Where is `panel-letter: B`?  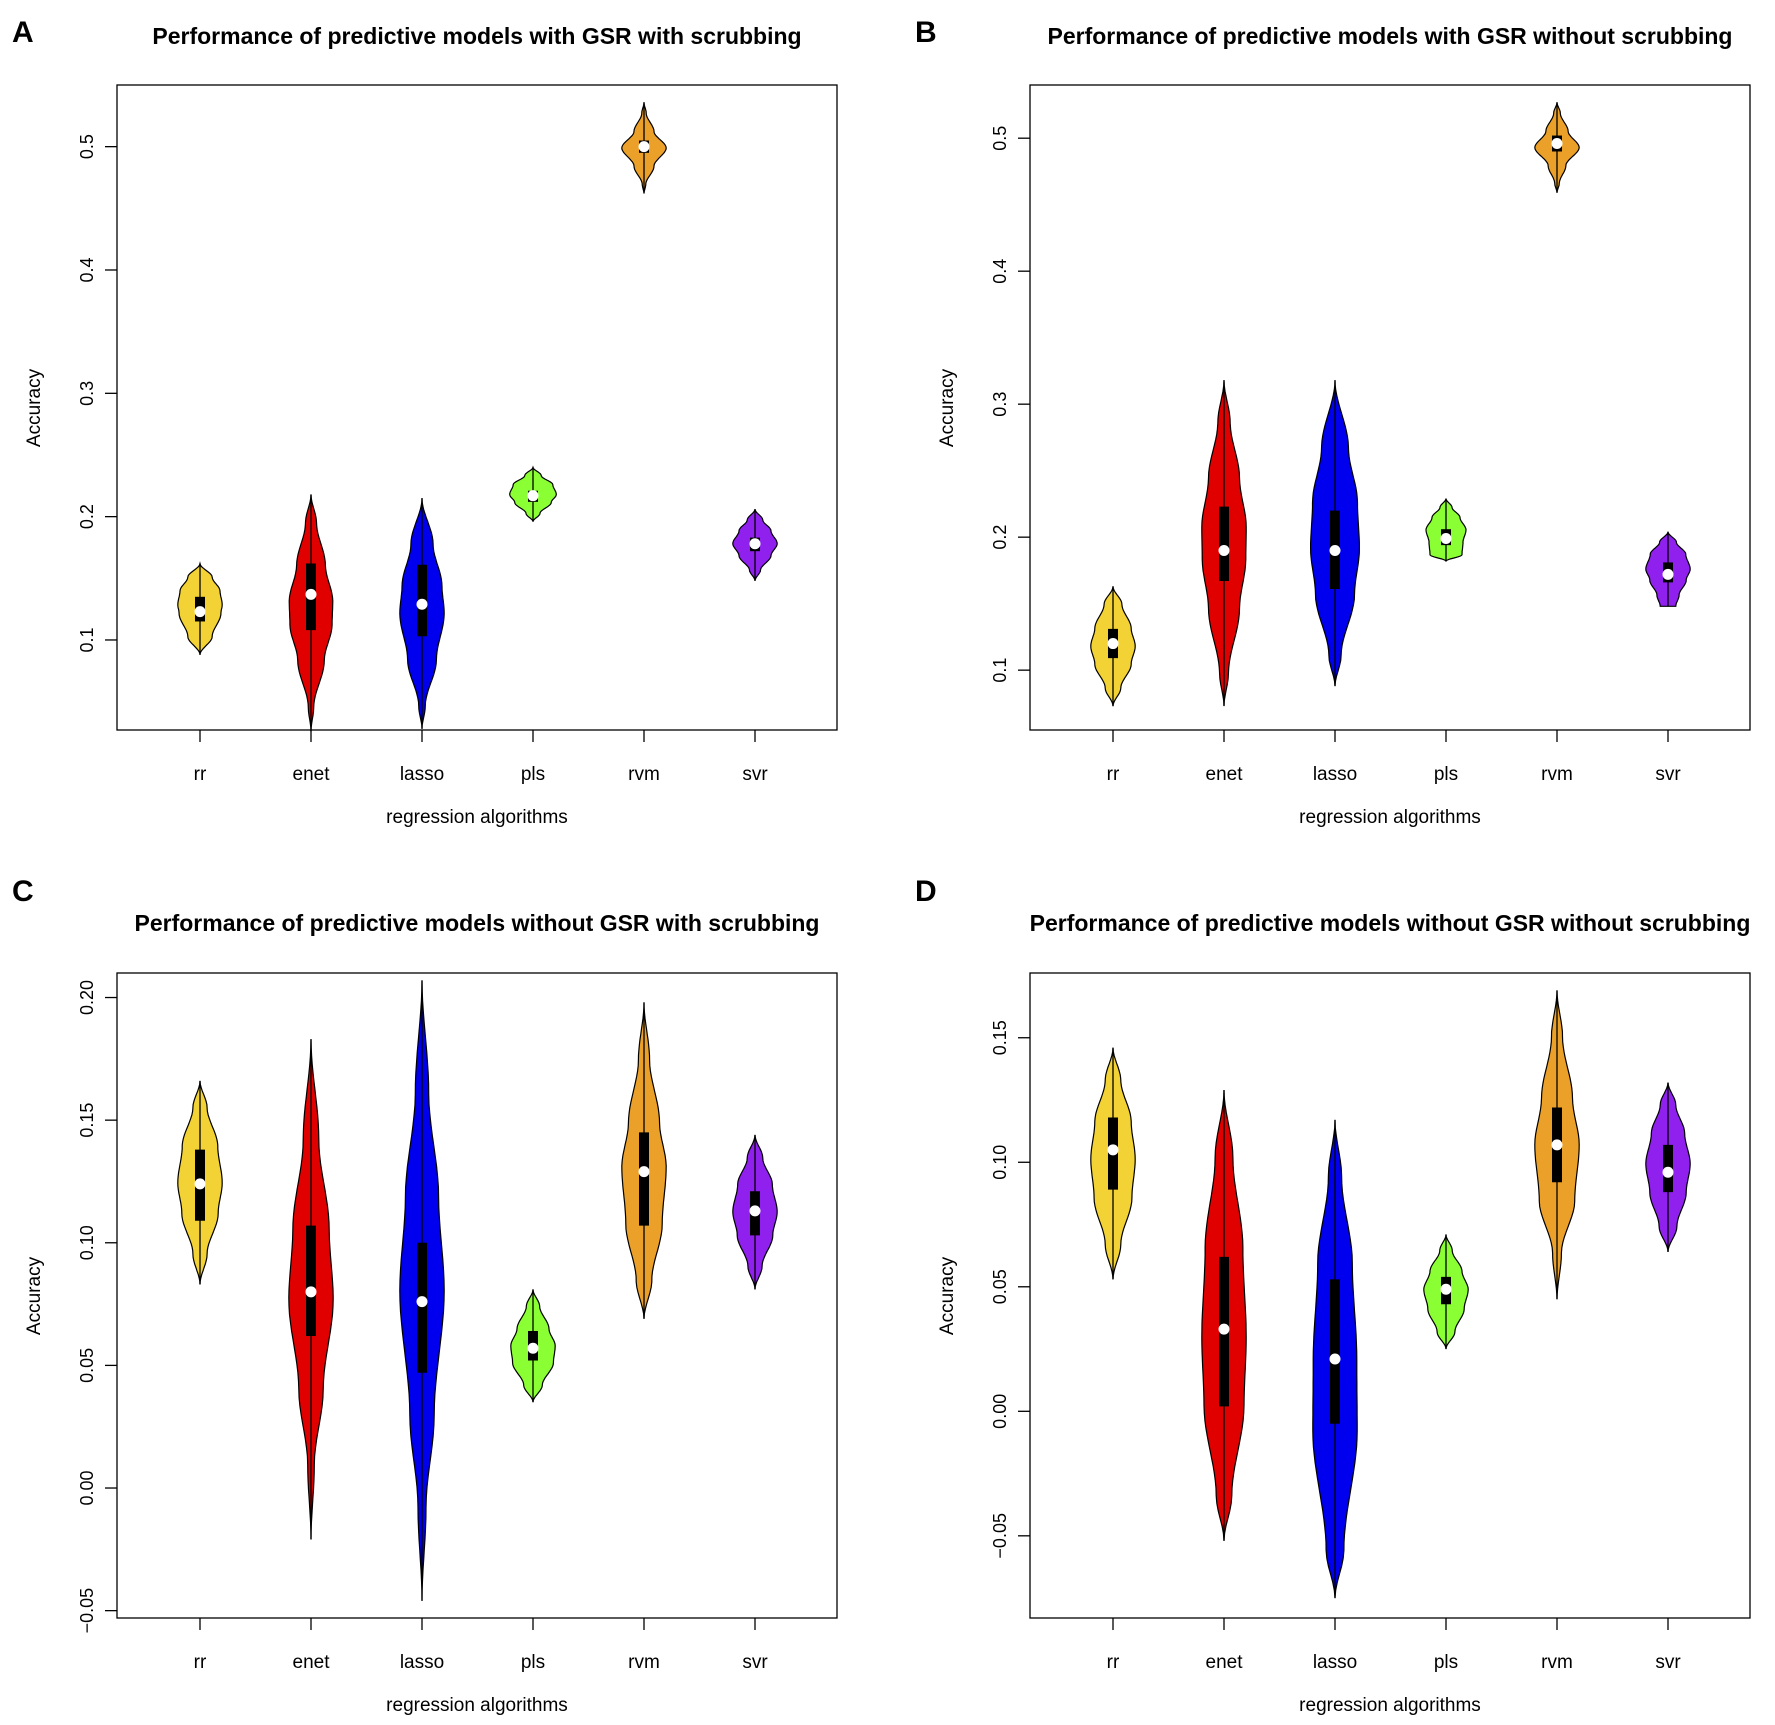 panel-letter: B is located at coordinates (926, 32).